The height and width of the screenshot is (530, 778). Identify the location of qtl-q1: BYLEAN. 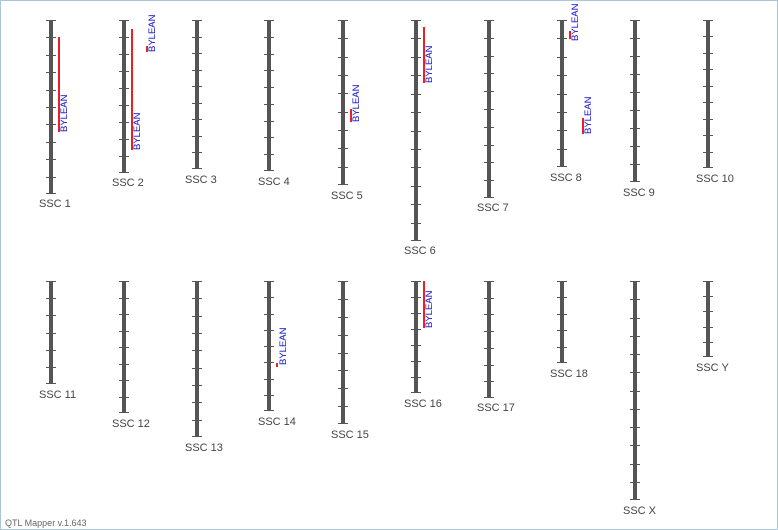
(64, 84).